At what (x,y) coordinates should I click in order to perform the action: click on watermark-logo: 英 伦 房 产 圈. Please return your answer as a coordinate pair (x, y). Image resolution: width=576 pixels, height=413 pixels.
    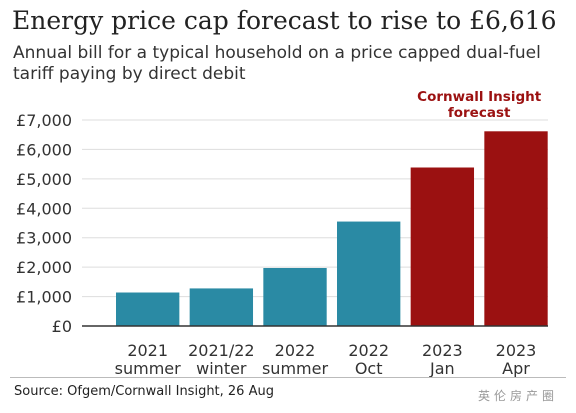
    Looking at the image, I should click on (518, 395).